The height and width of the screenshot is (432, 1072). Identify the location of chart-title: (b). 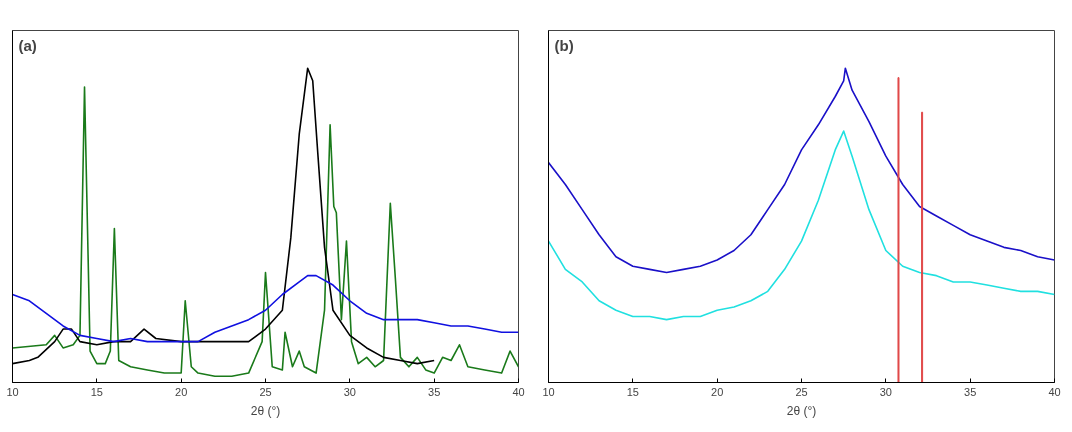
(564, 45).